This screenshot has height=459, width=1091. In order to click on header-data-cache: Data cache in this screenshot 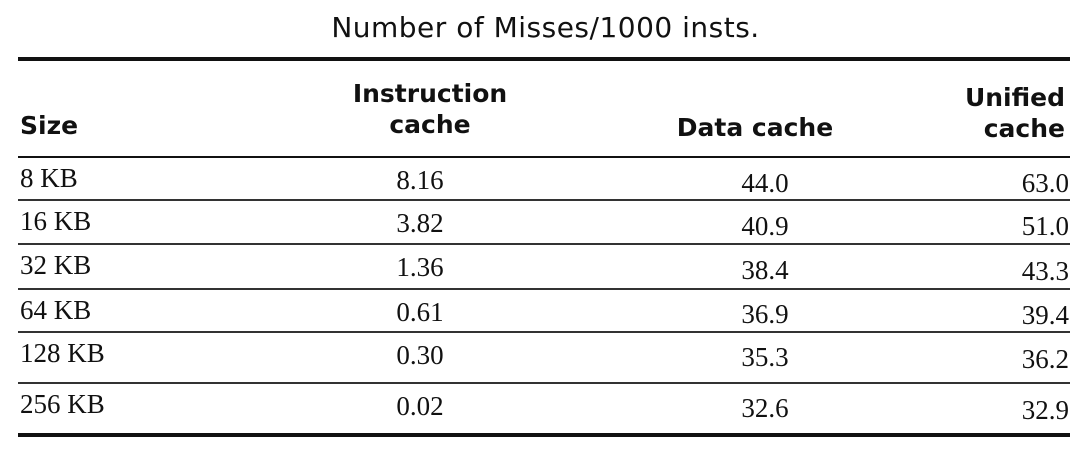, I will do `click(755, 127)`.